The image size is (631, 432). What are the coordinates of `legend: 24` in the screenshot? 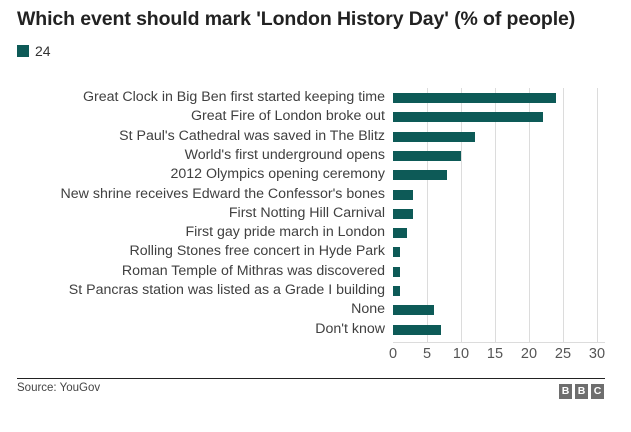 It's located at (34, 51).